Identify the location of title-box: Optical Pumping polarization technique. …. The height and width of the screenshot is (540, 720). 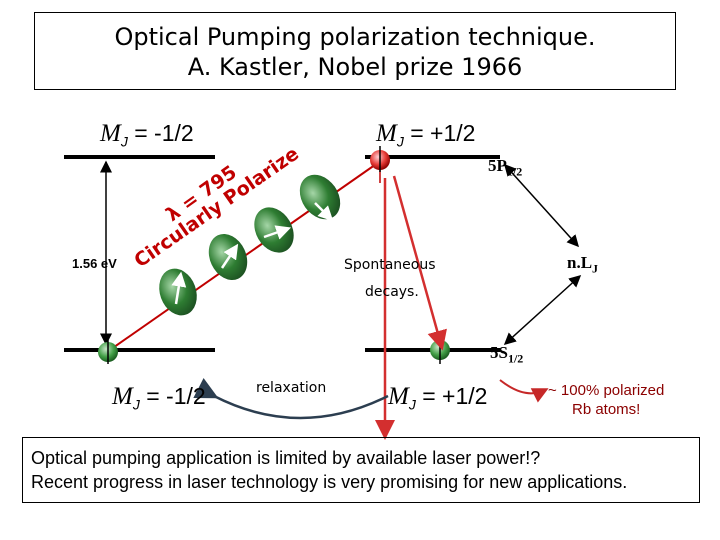
(355, 51).